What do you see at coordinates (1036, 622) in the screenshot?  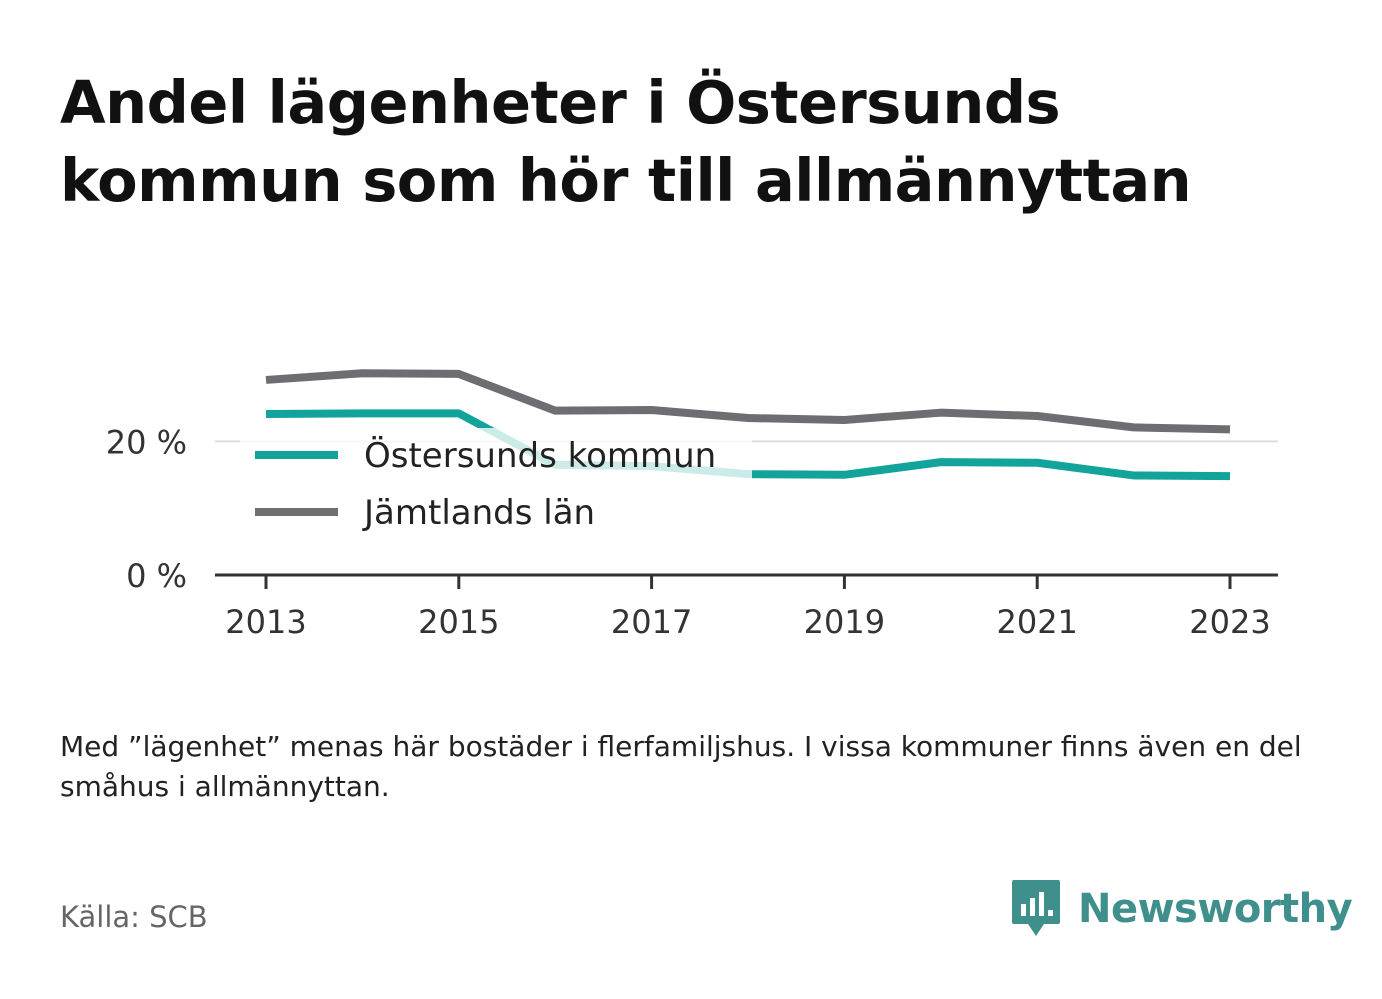 I see `x-tick-label: 2021` at bounding box center [1036, 622].